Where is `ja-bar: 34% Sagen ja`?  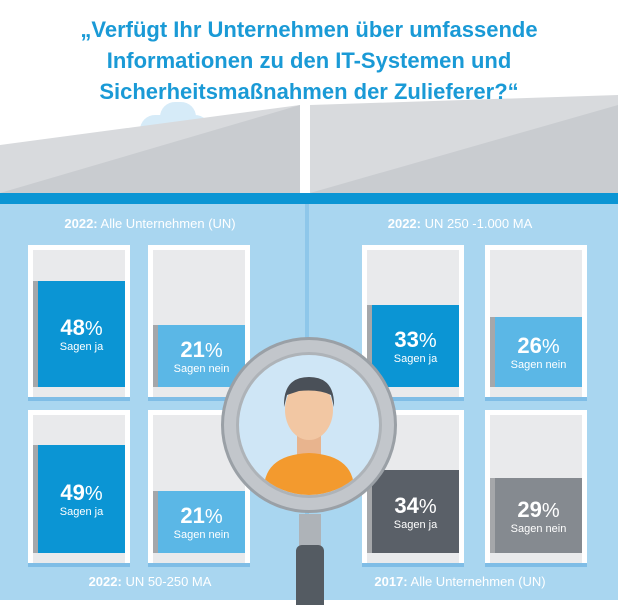 ja-bar: 34% Sagen ja is located at coordinates (413, 511).